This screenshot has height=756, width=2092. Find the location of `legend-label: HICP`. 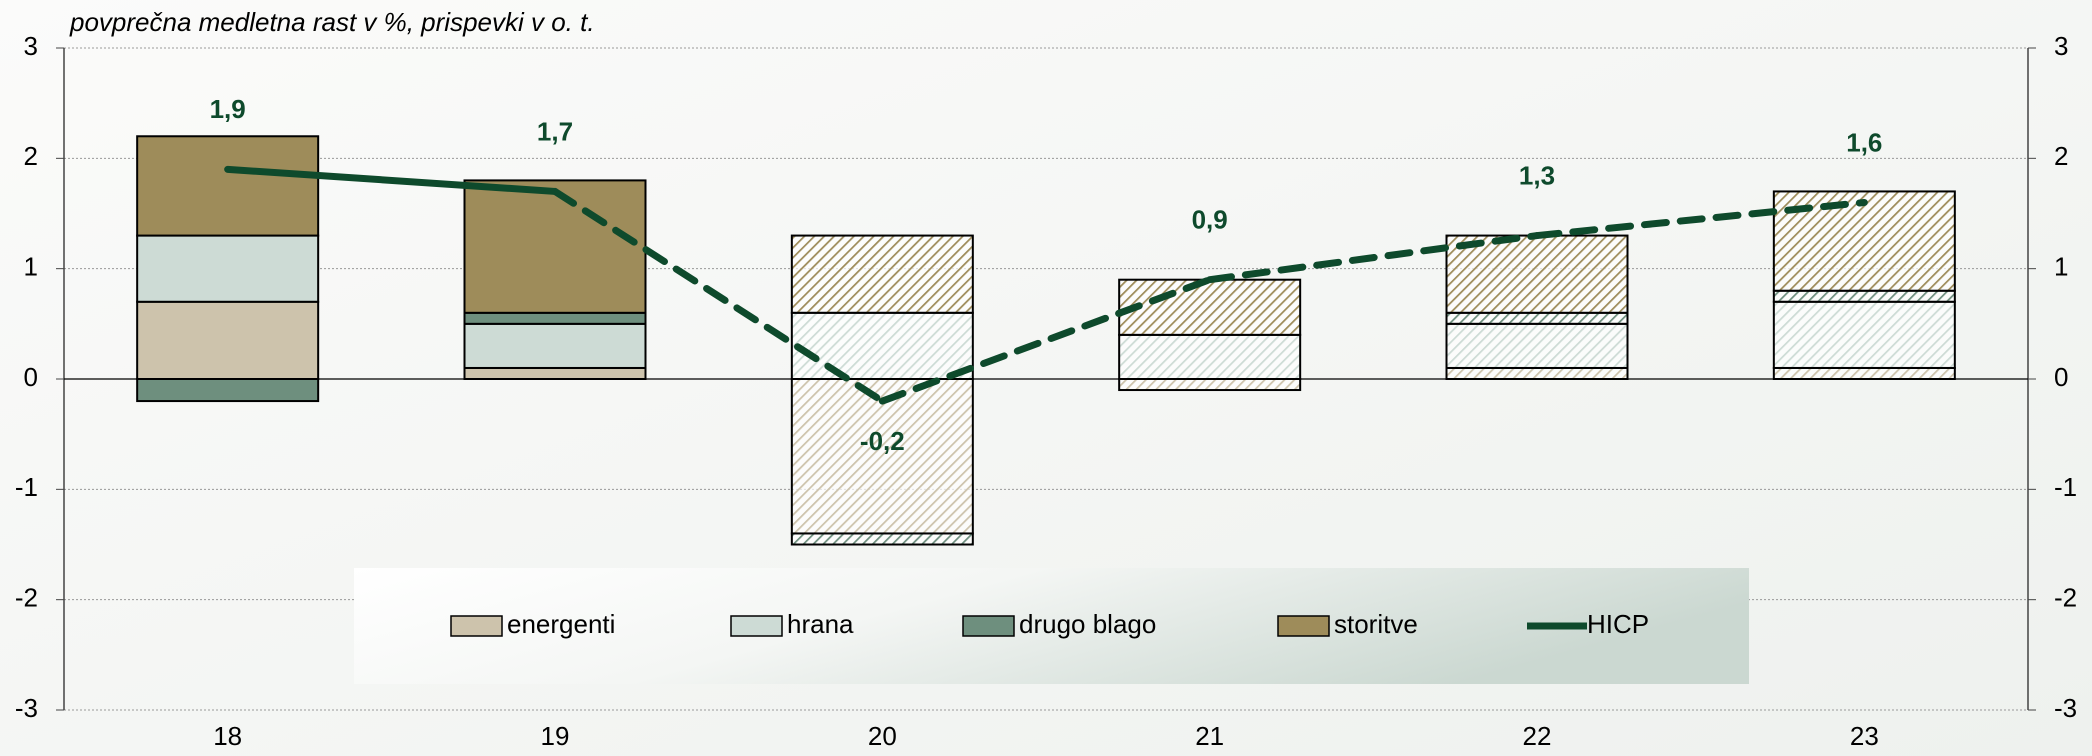

legend-label: HICP is located at coordinates (1618, 624).